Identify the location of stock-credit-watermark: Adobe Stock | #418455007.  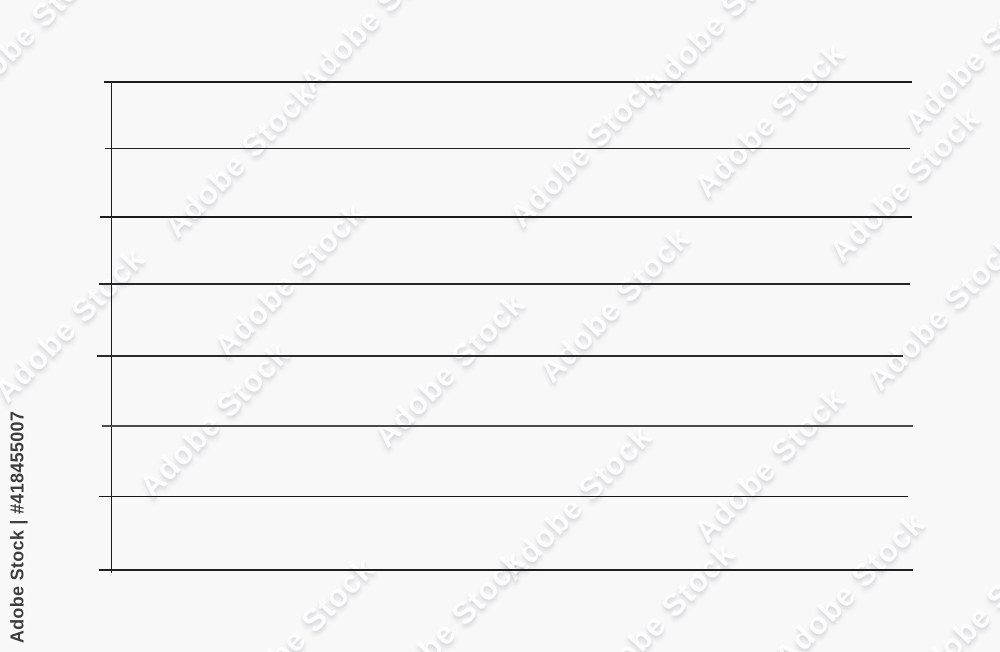
(17, 527).